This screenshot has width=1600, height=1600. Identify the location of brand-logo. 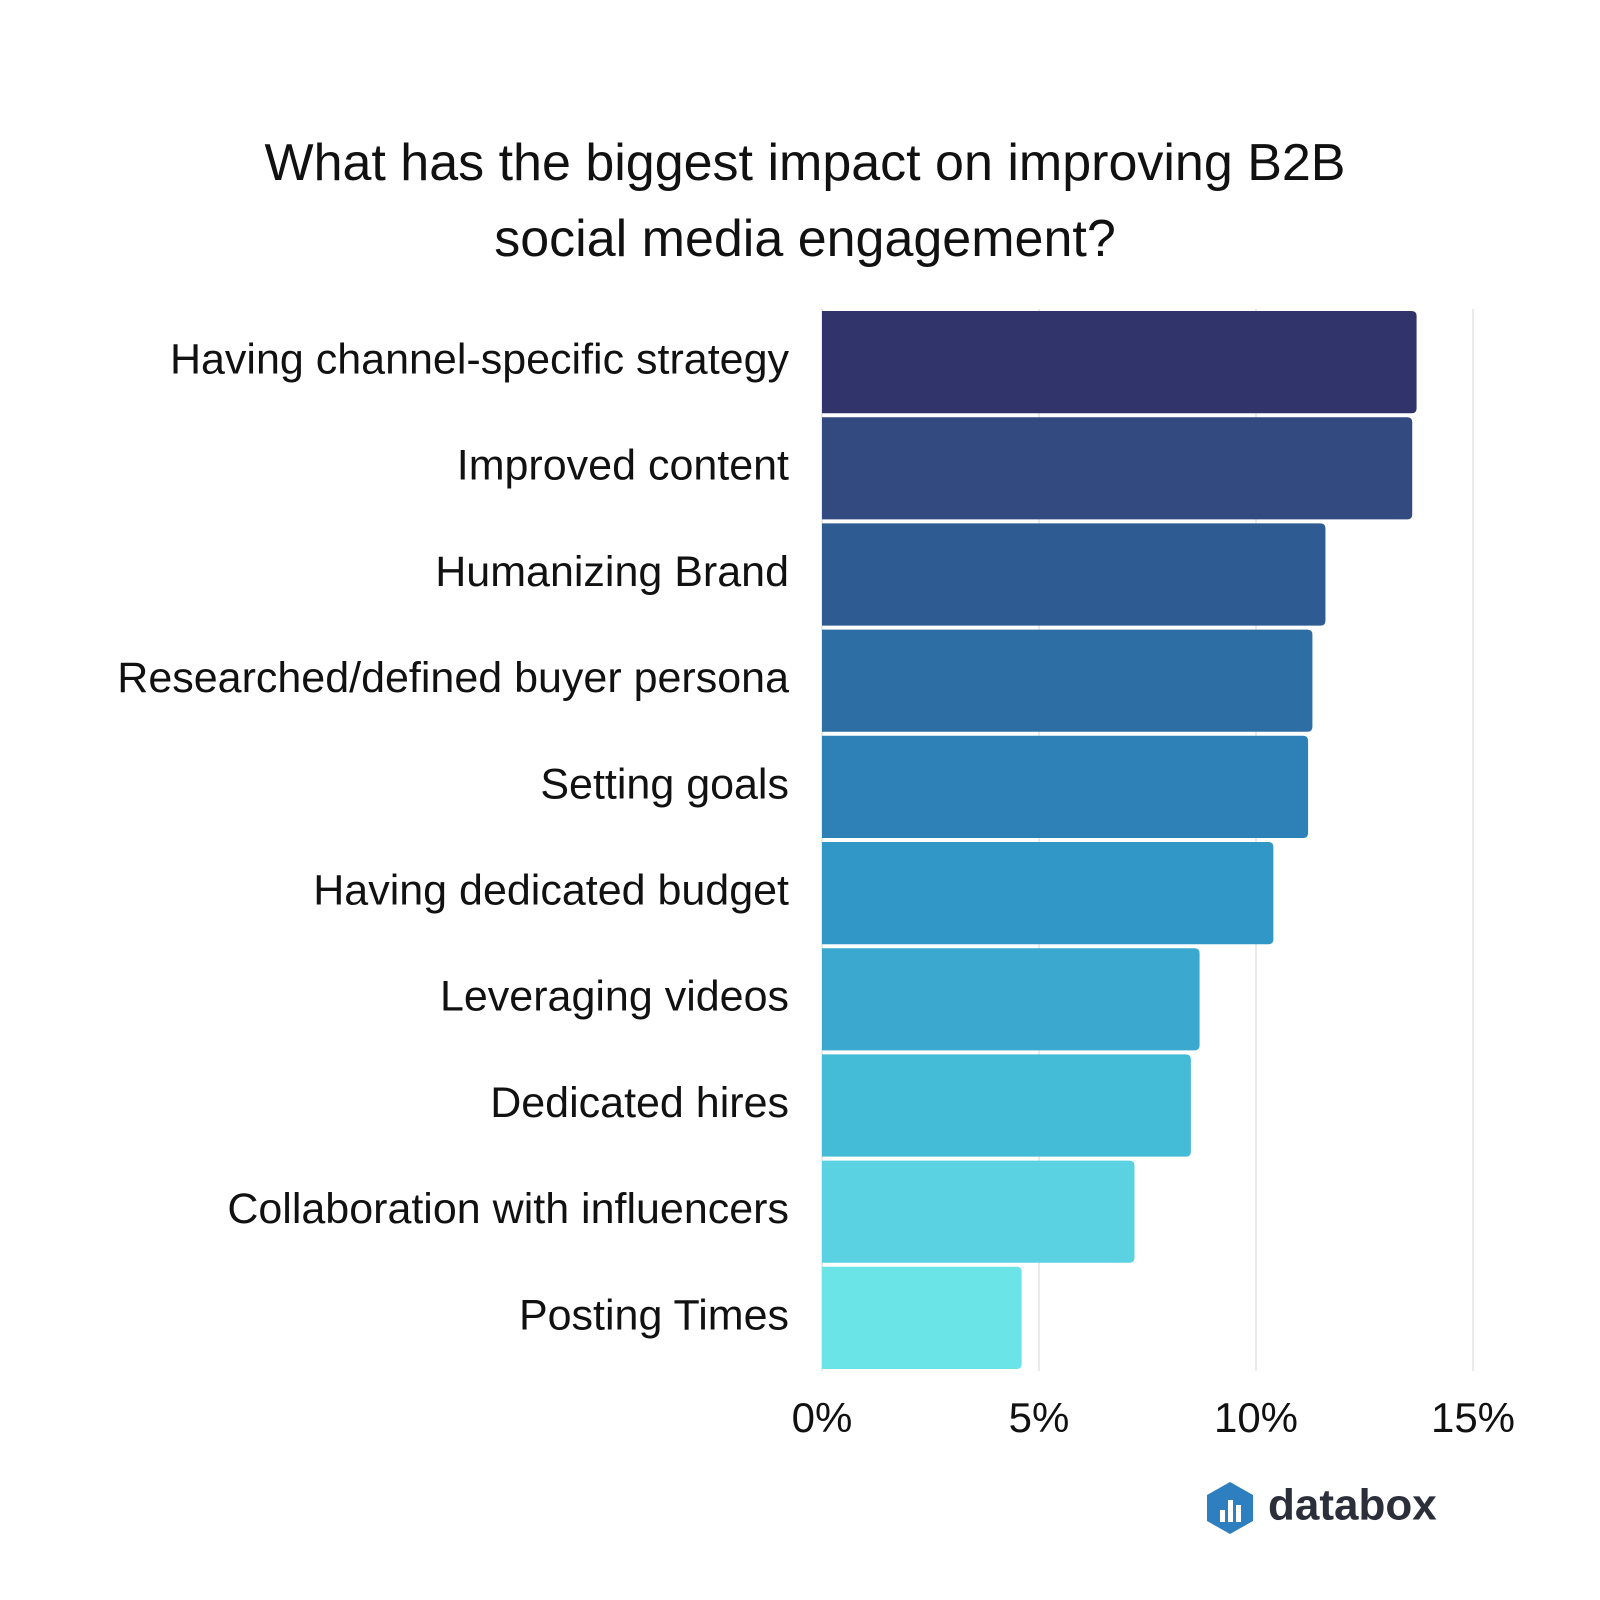
(1230, 1508).